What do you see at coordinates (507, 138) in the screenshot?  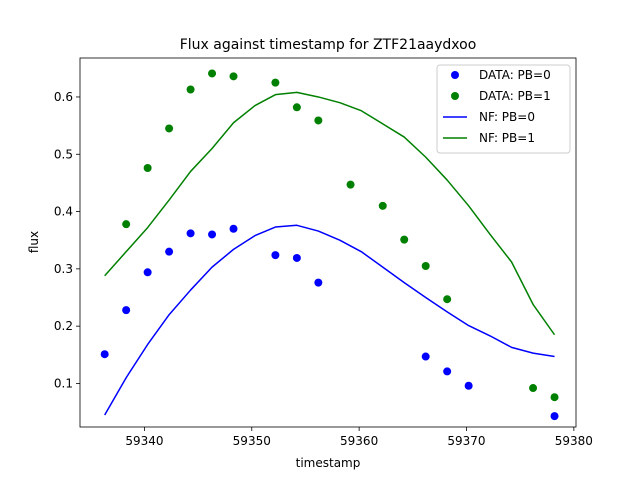 I see `legend-label-3: NF: PB=1` at bounding box center [507, 138].